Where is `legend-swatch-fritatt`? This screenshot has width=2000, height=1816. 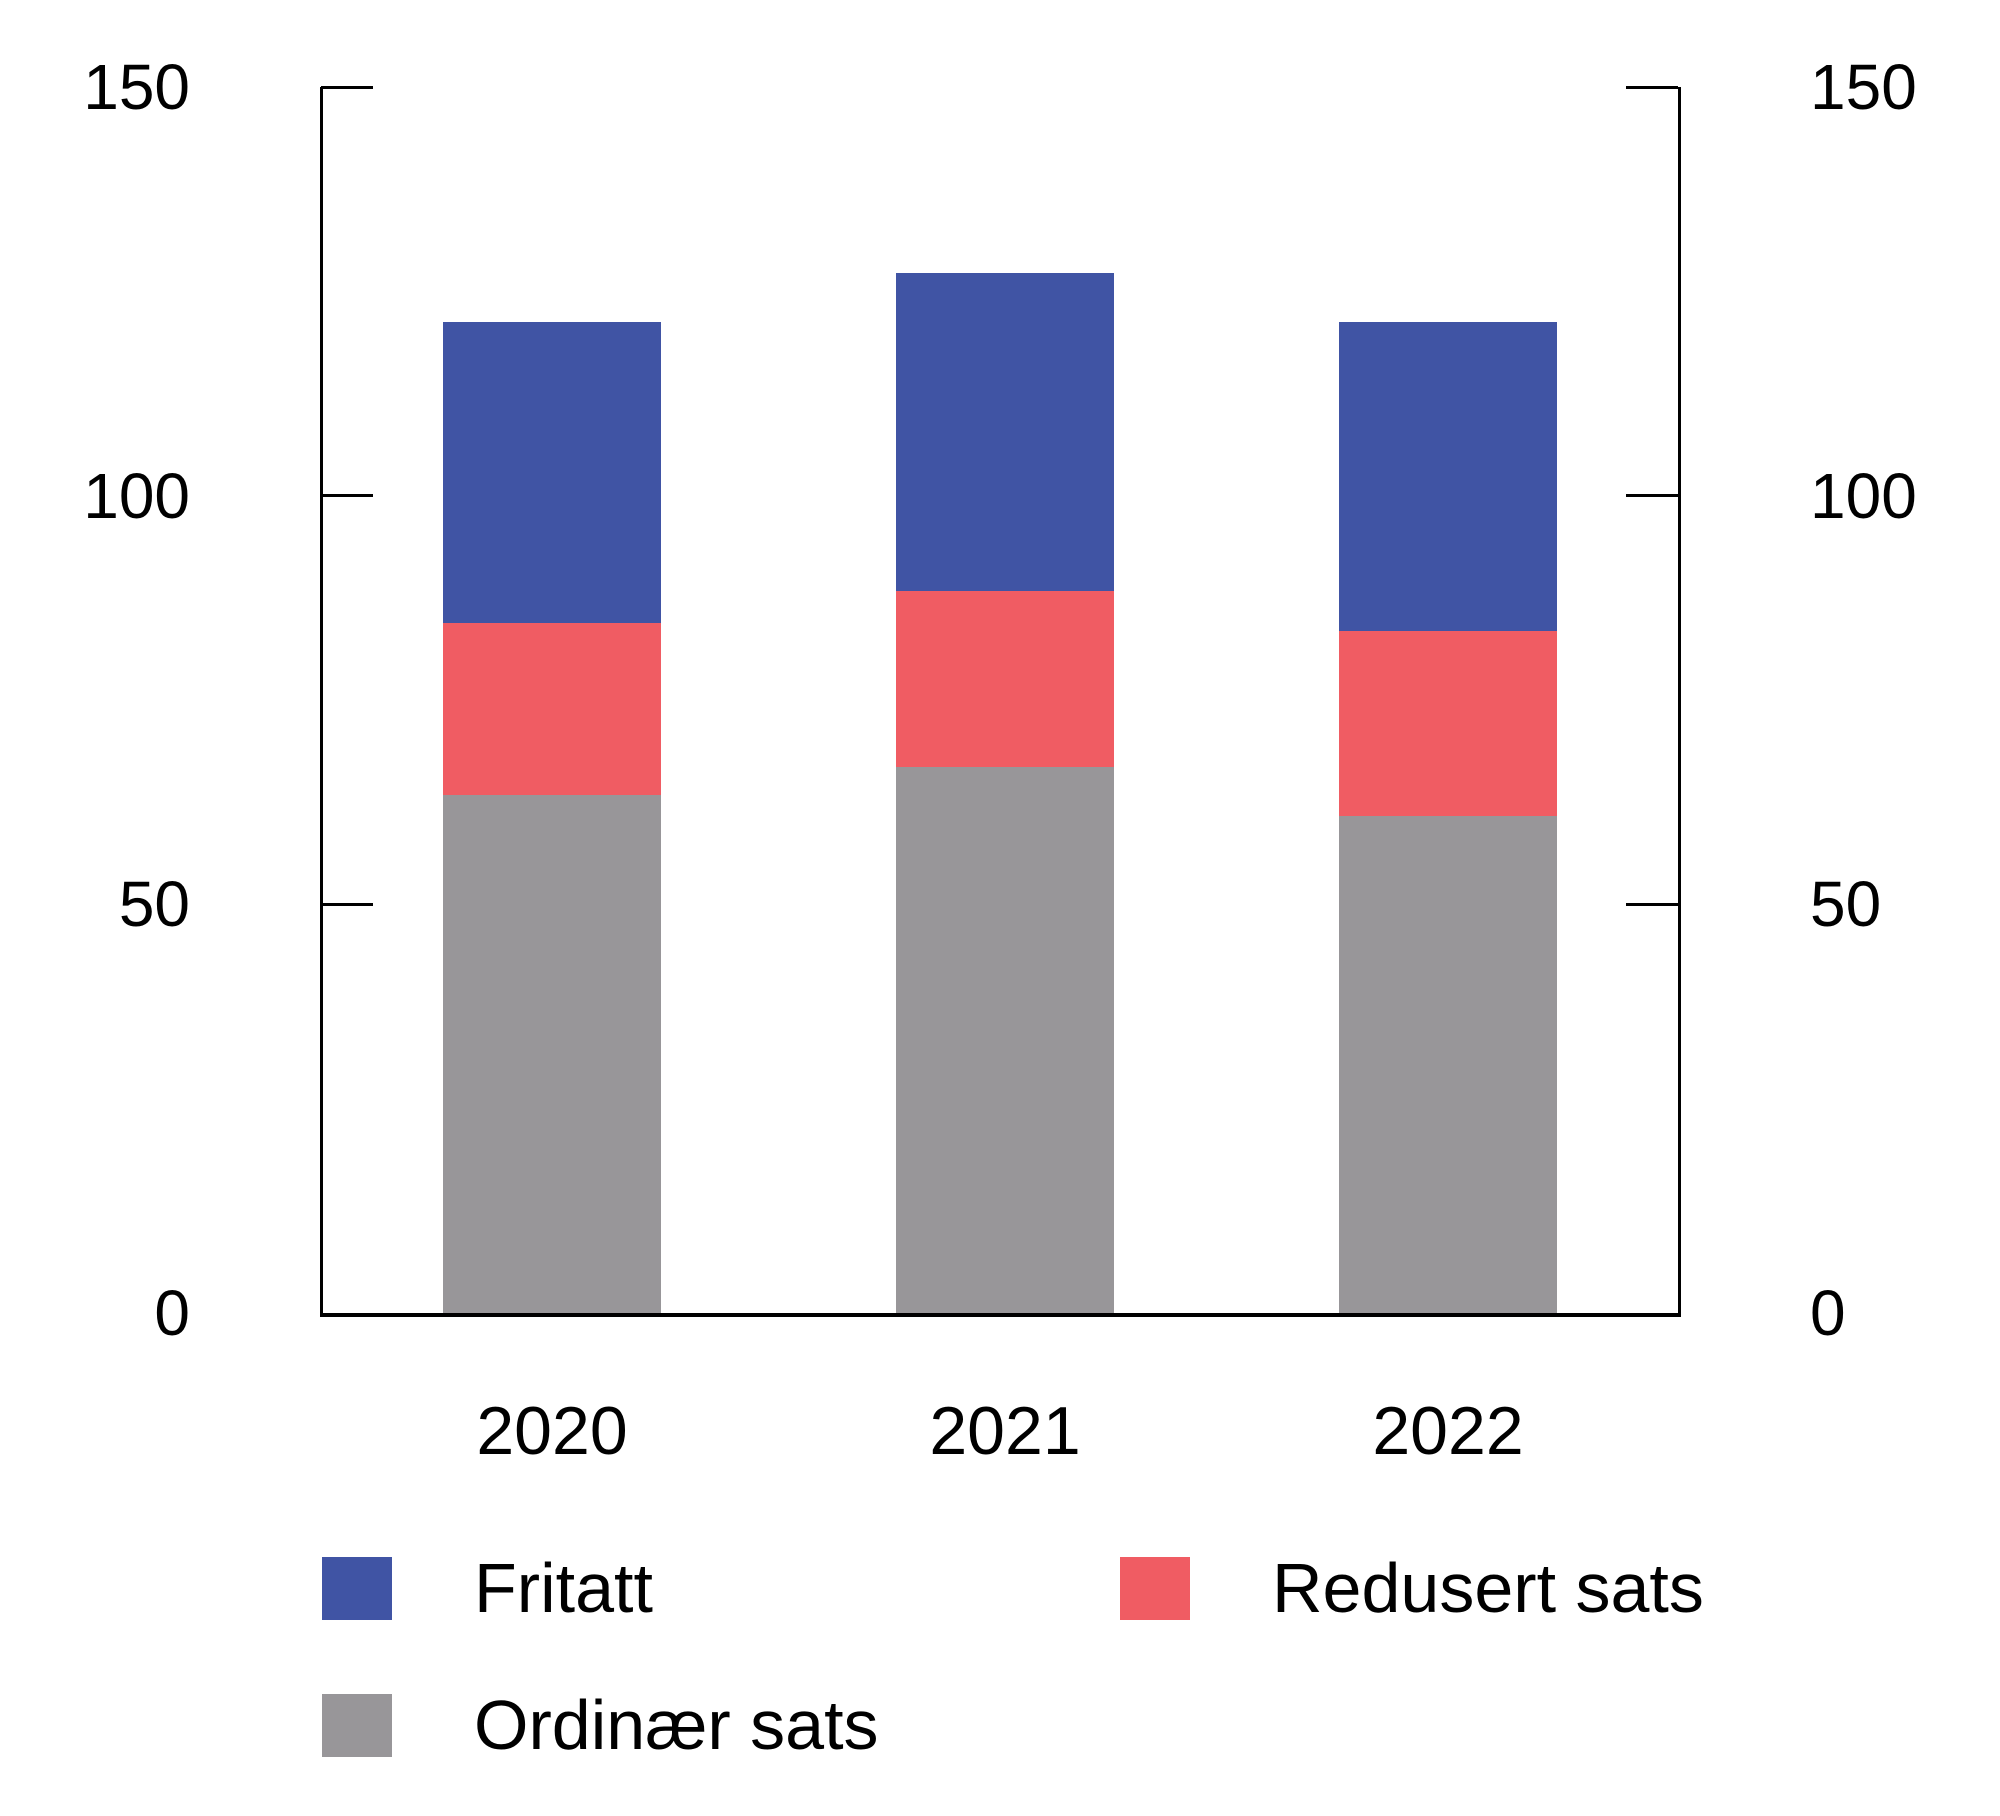 legend-swatch-fritatt is located at coordinates (357, 1588).